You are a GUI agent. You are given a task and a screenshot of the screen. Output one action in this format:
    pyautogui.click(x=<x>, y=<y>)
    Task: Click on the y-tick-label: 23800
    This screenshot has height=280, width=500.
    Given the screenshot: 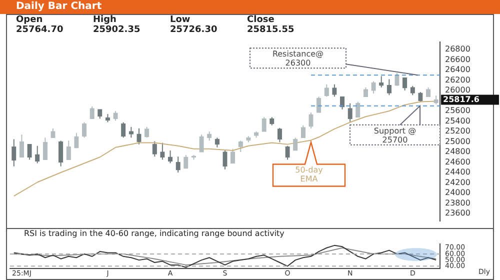 What is the action you would take?
    pyautogui.click(x=457, y=203)
    